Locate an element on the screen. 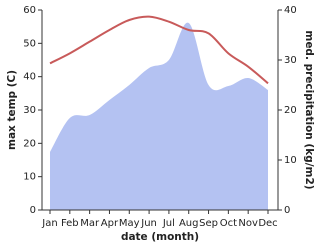 This screenshot has height=247, width=320. x-tick-label: Jan is located at coordinates (49, 223).